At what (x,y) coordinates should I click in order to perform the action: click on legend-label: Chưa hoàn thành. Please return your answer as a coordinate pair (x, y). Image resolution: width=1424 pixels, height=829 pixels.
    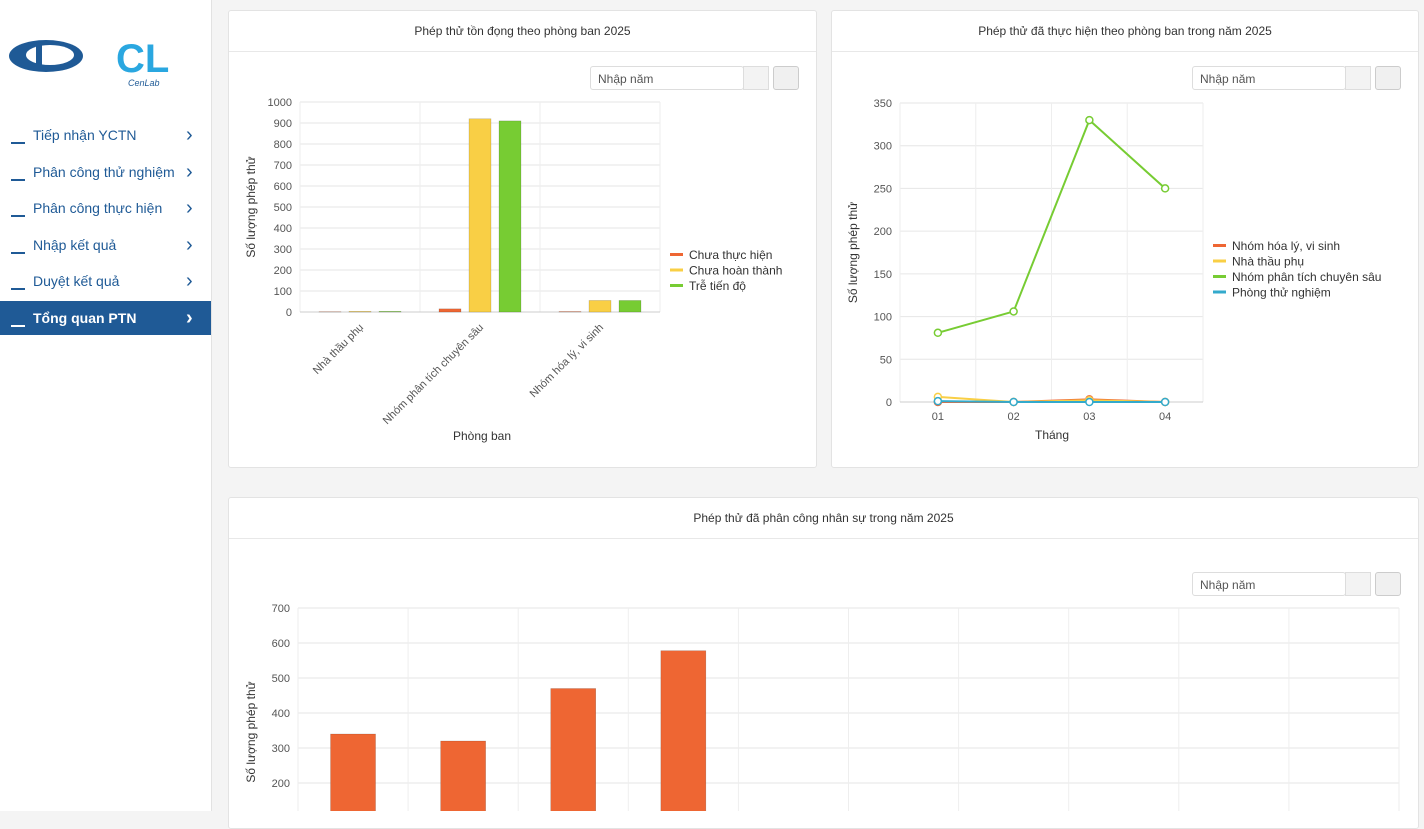
    Looking at the image, I should click on (735, 271).